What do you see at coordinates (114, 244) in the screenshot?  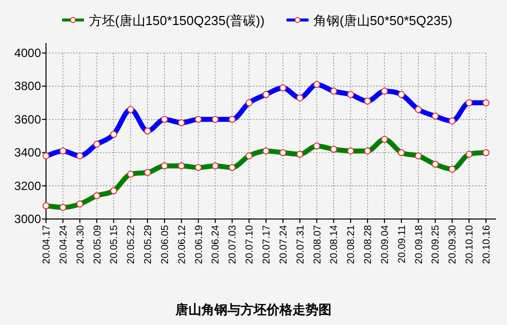 I see `x-tick-label: 20.05.15` at bounding box center [114, 244].